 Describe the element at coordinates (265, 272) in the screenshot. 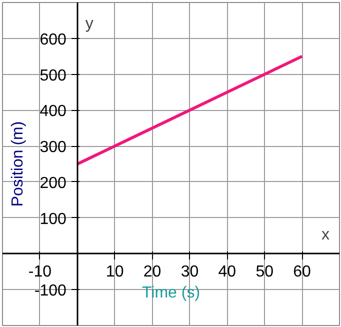

I see `x-tick-label: 50` at that location.